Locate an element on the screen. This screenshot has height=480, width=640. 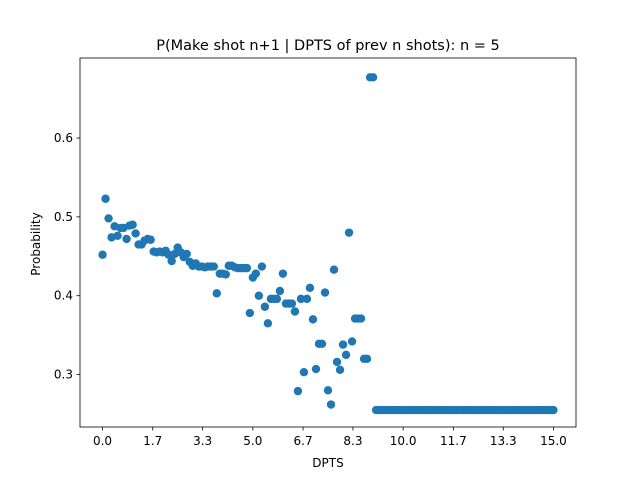
y-tick-label-3: 0.6 is located at coordinates (63, 138).